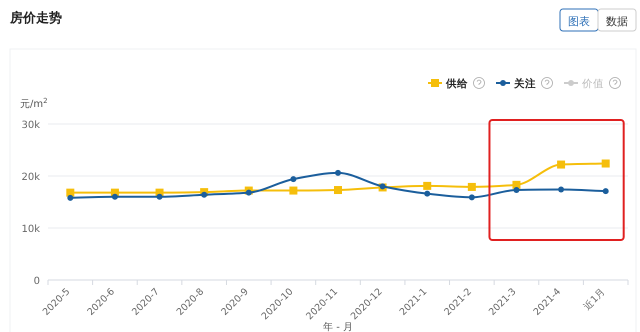 Image resolution: width=640 pixels, height=332 pixels. Describe the element at coordinates (617, 20) in the screenshot. I see `button: 数据` at that location.